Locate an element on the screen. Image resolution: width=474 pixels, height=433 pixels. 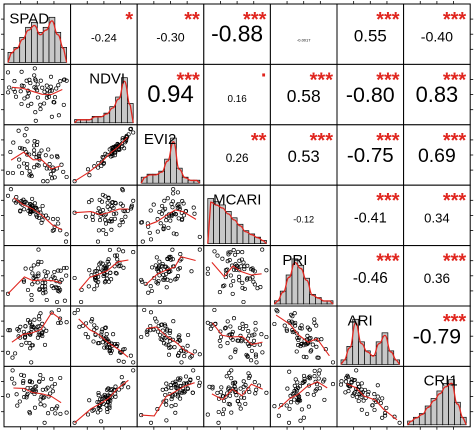
correlation-value-SPAD-CRI1: -0.40 is located at coordinates (437, 37).